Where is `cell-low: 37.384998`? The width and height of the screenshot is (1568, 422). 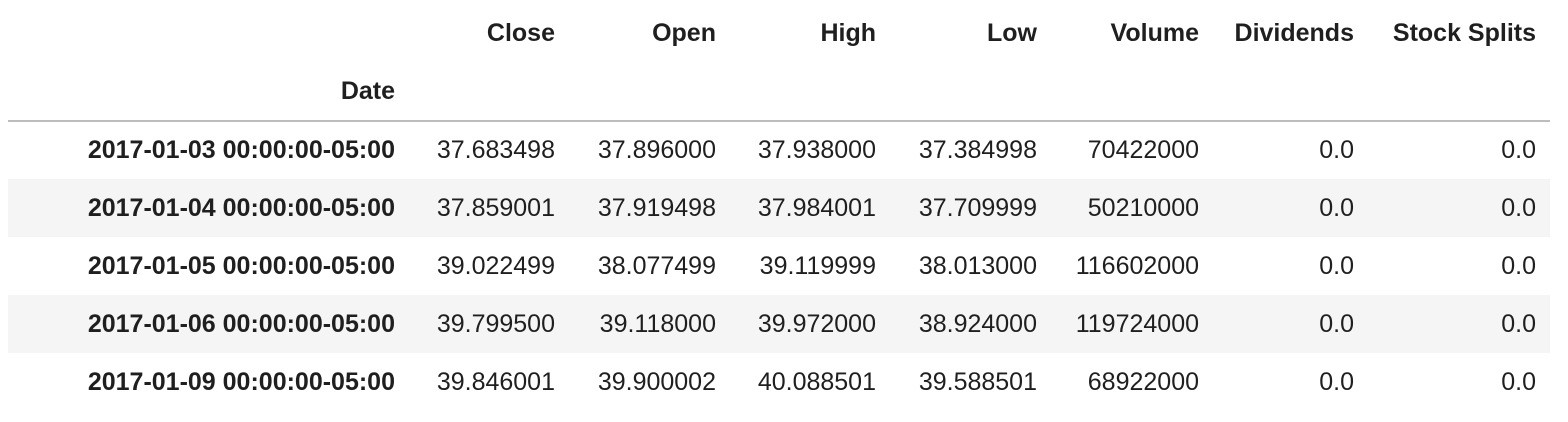
cell-low: 37.384998 is located at coordinates (977, 150).